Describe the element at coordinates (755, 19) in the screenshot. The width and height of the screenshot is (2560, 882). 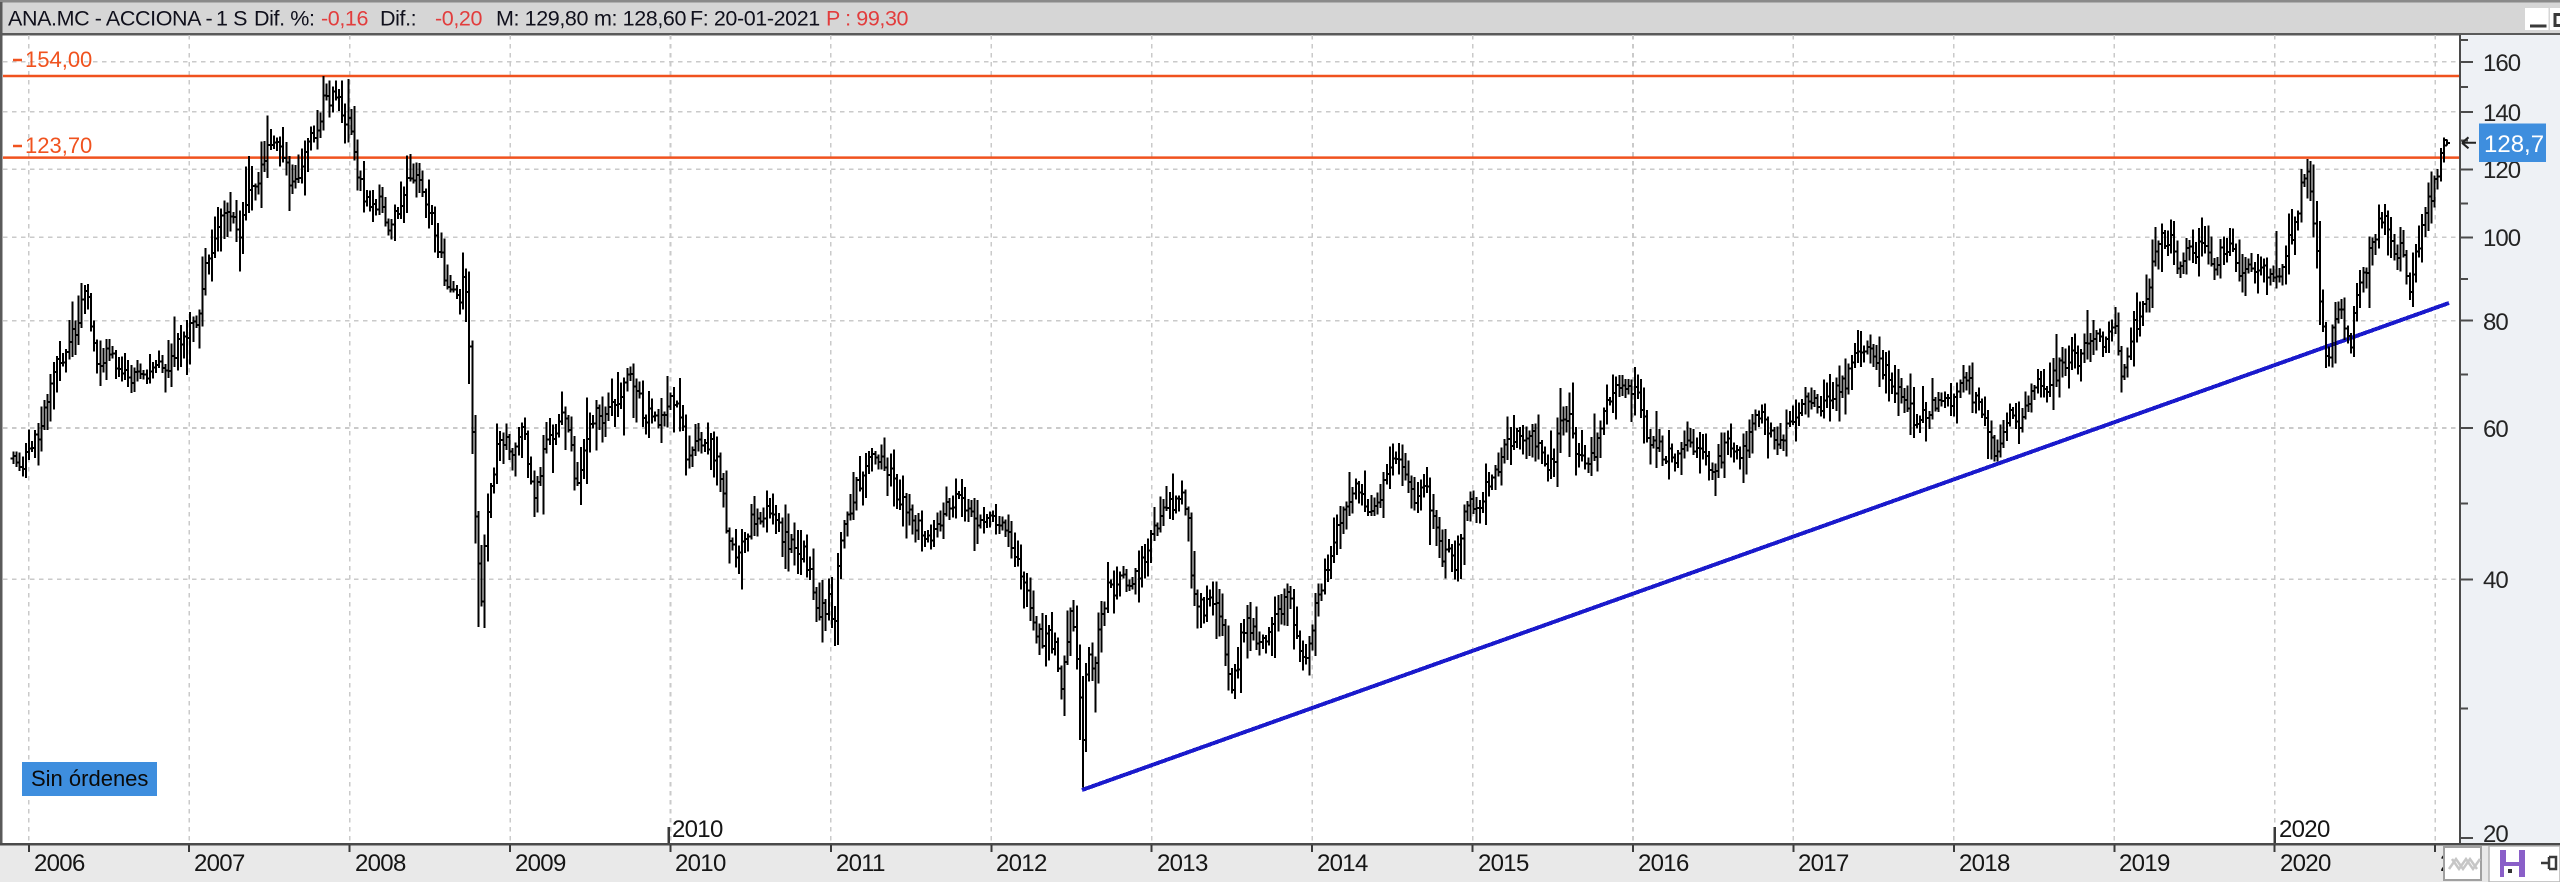
I see `svg-text: F: 20-01-2021` at that location.